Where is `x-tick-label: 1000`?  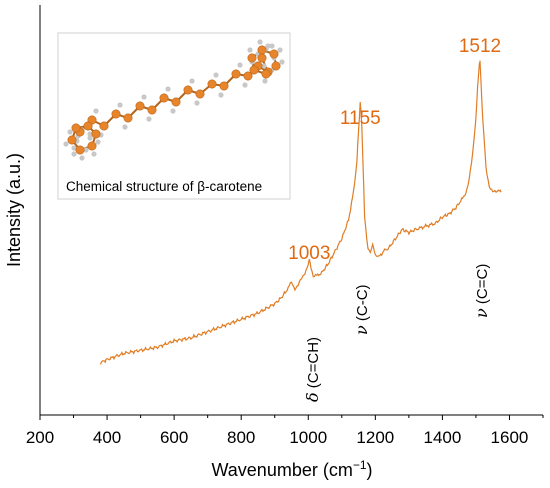 x-tick-label: 1000 is located at coordinates (308, 437).